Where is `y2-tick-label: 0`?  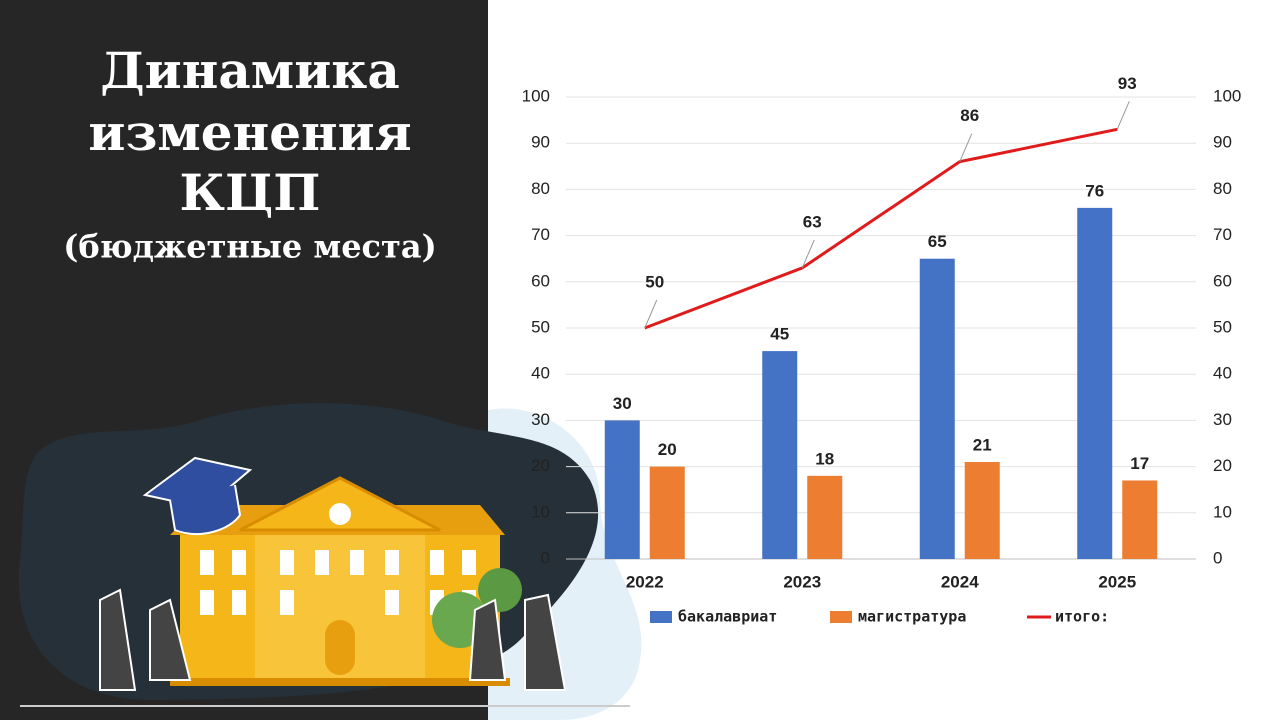
y2-tick-label: 0 is located at coordinates (1217, 557).